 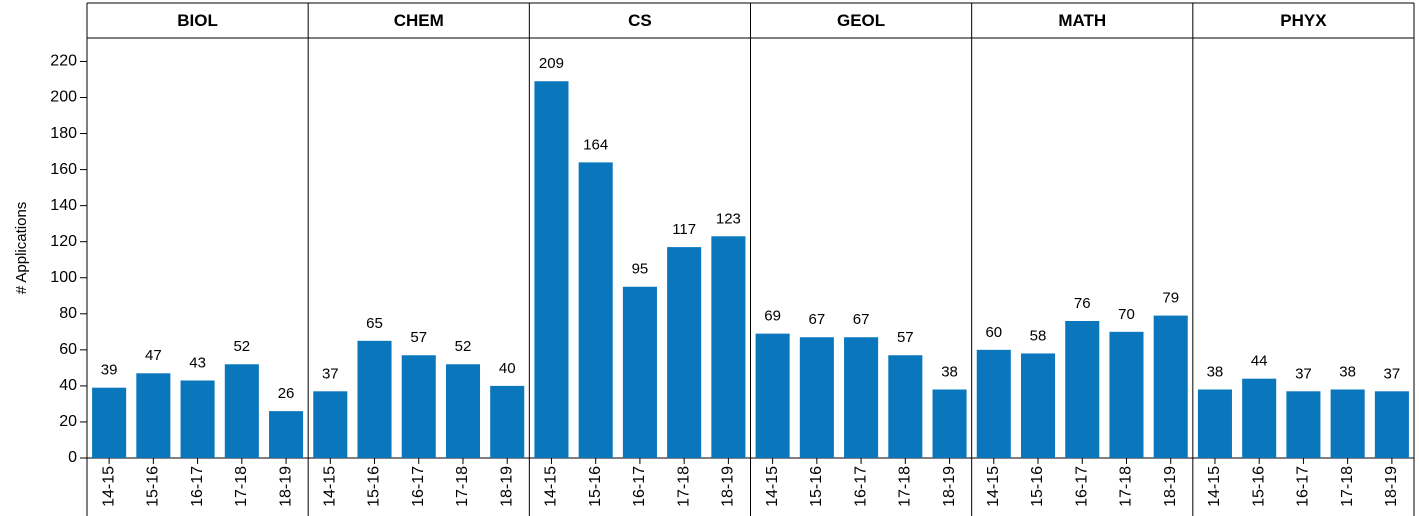 I want to click on data-label: 39, so click(x=109, y=370).